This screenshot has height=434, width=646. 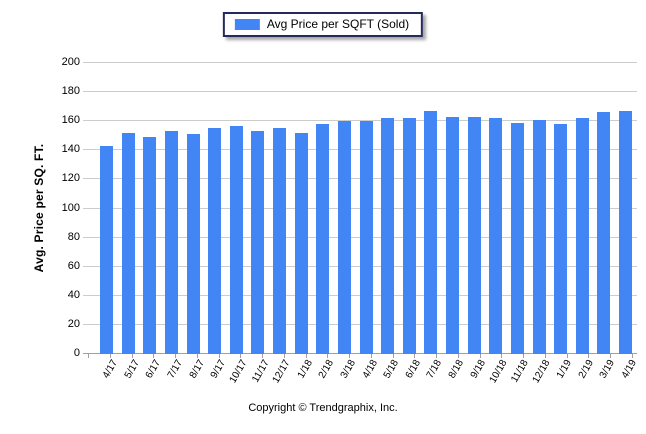 What do you see at coordinates (498, 372) in the screenshot?
I see `x-tick-label: 10/18` at bounding box center [498, 372].